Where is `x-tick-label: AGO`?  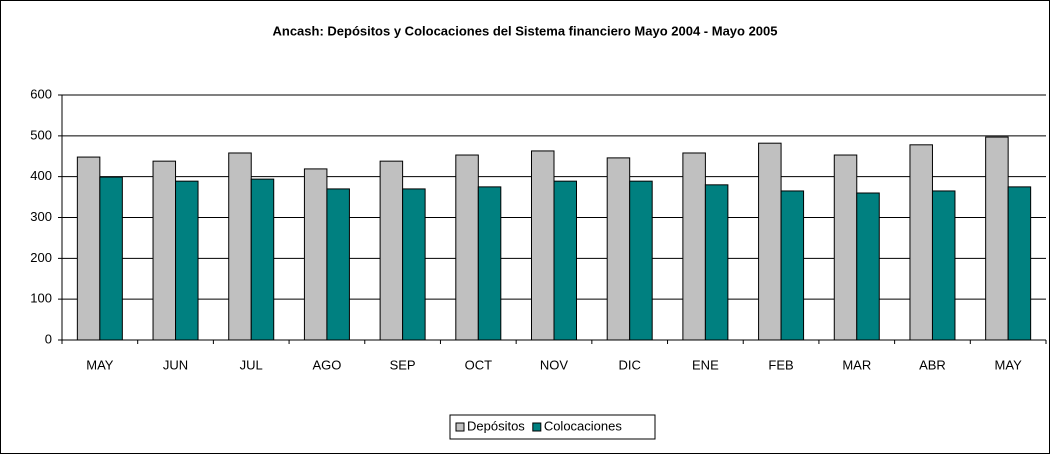 x-tick-label: AGO is located at coordinates (326, 364).